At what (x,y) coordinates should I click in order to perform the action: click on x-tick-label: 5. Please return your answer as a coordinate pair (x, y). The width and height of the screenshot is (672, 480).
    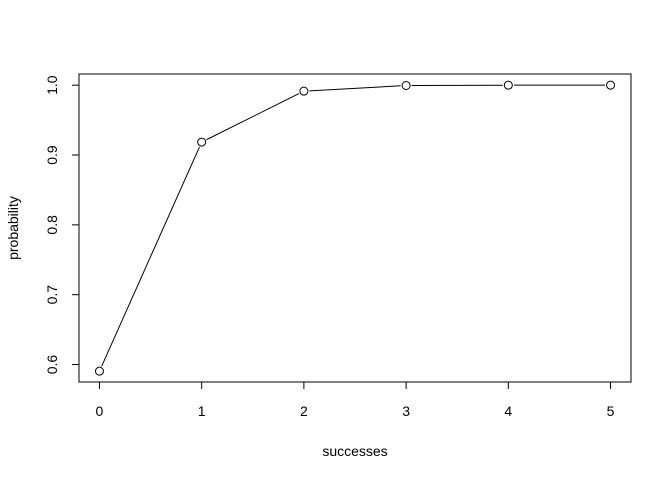
    Looking at the image, I should click on (611, 411).